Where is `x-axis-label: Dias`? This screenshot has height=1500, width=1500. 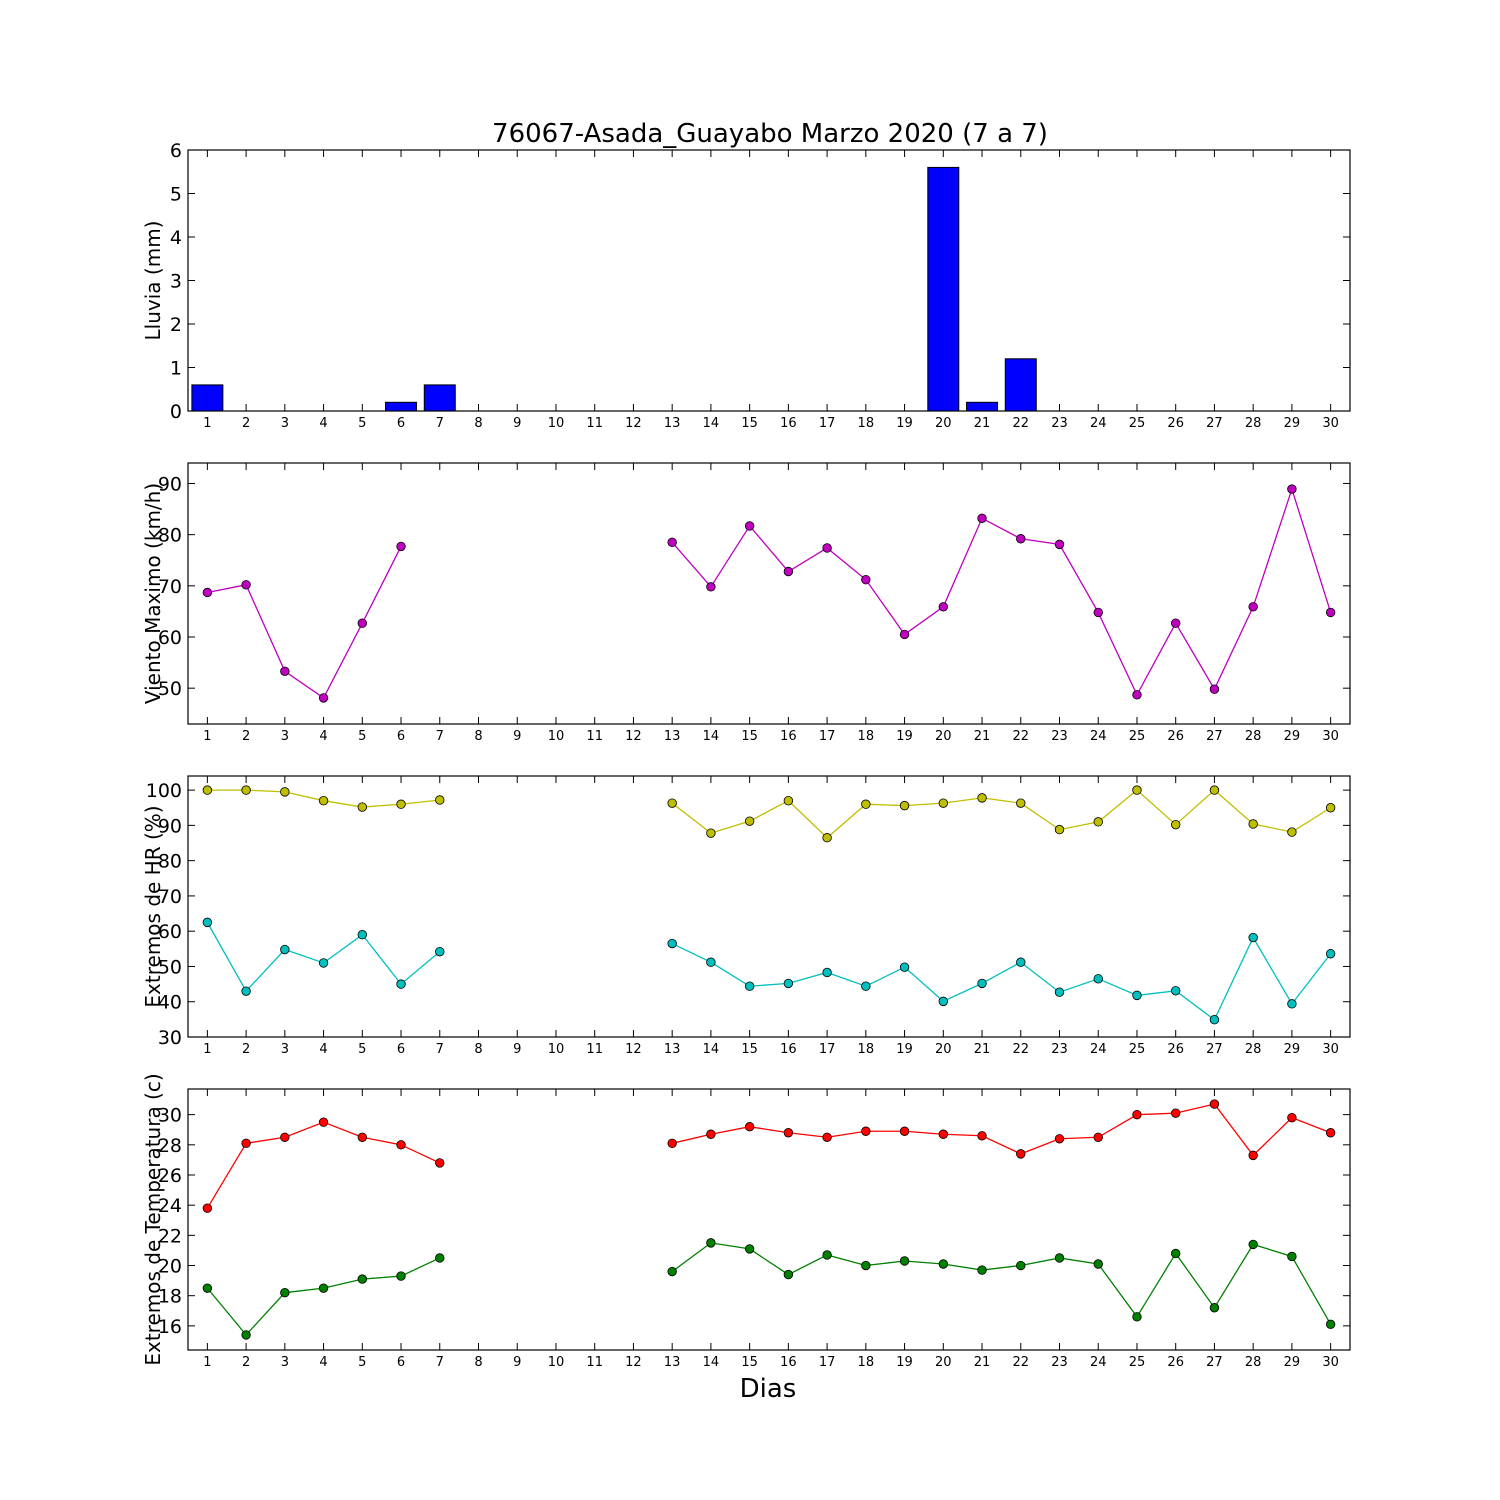 x-axis-label: Dias is located at coordinates (768, 1389).